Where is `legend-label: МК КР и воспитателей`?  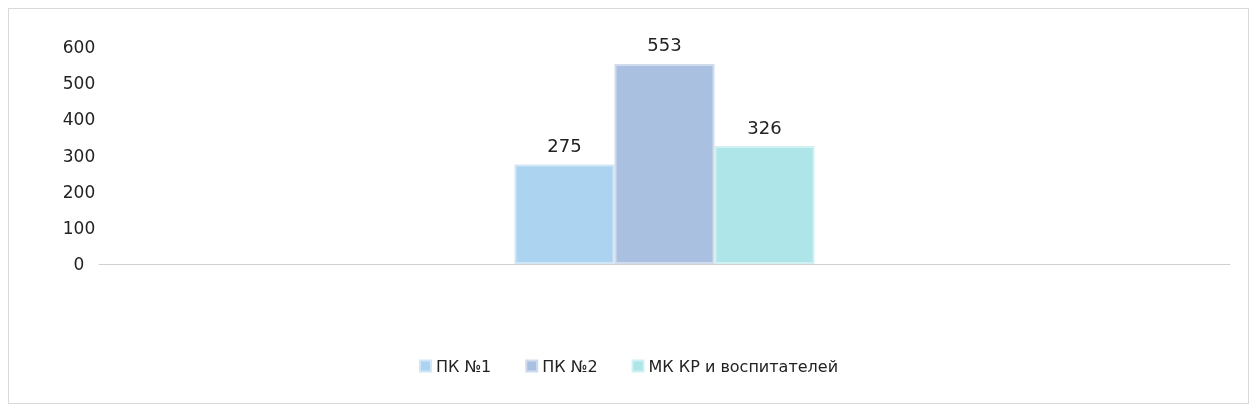 legend-label: МК КР и воспитателей is located at coordinates (743, 366).